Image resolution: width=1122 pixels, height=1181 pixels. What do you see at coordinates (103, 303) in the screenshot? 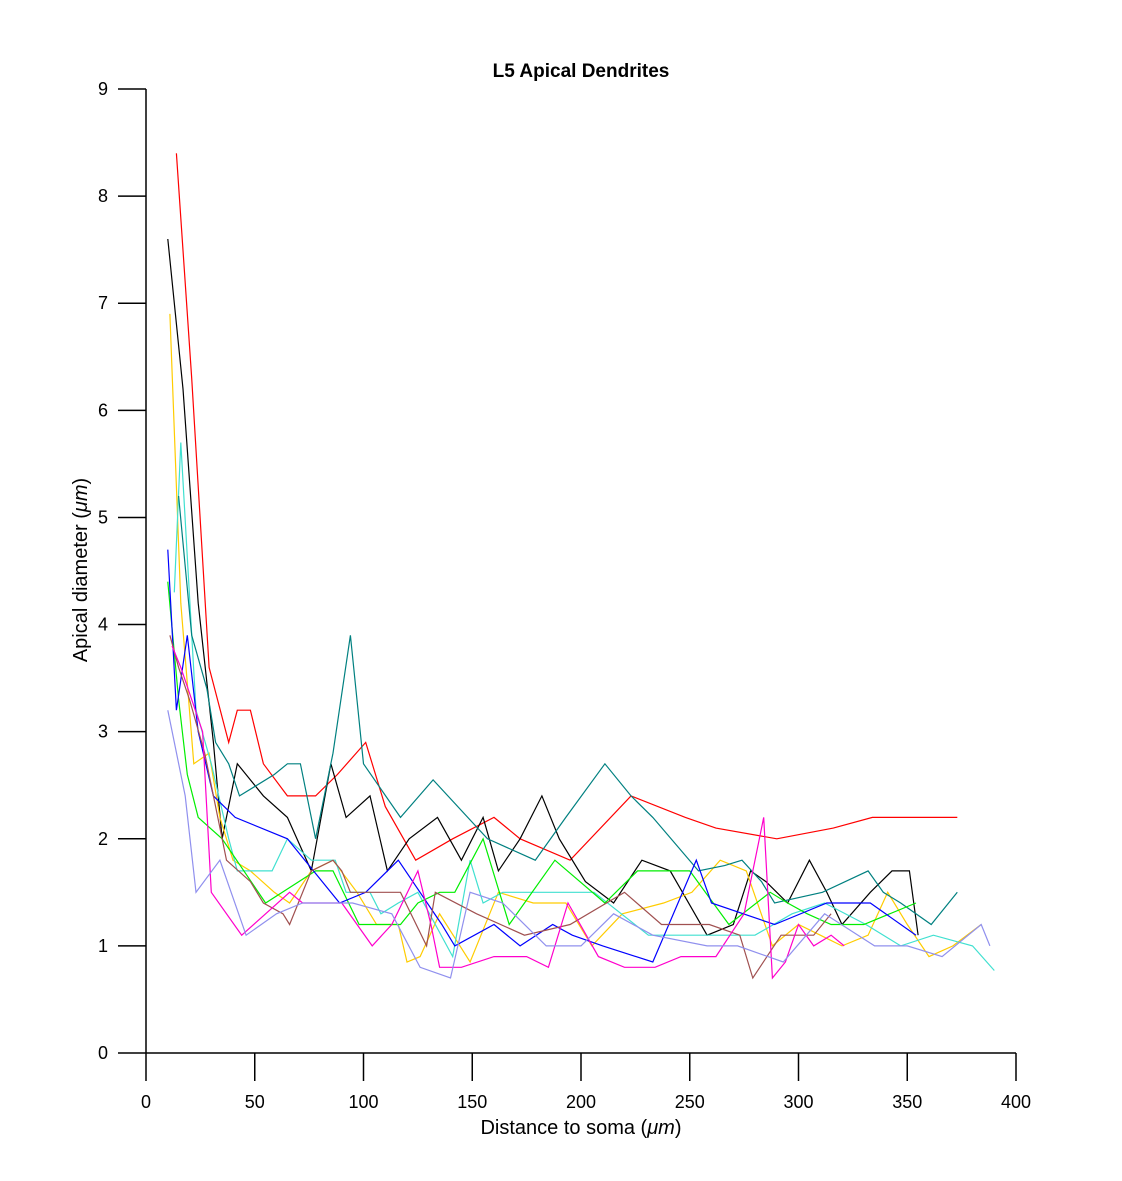
I see `y-tick-label: 7` at bounding box center [103, 303].